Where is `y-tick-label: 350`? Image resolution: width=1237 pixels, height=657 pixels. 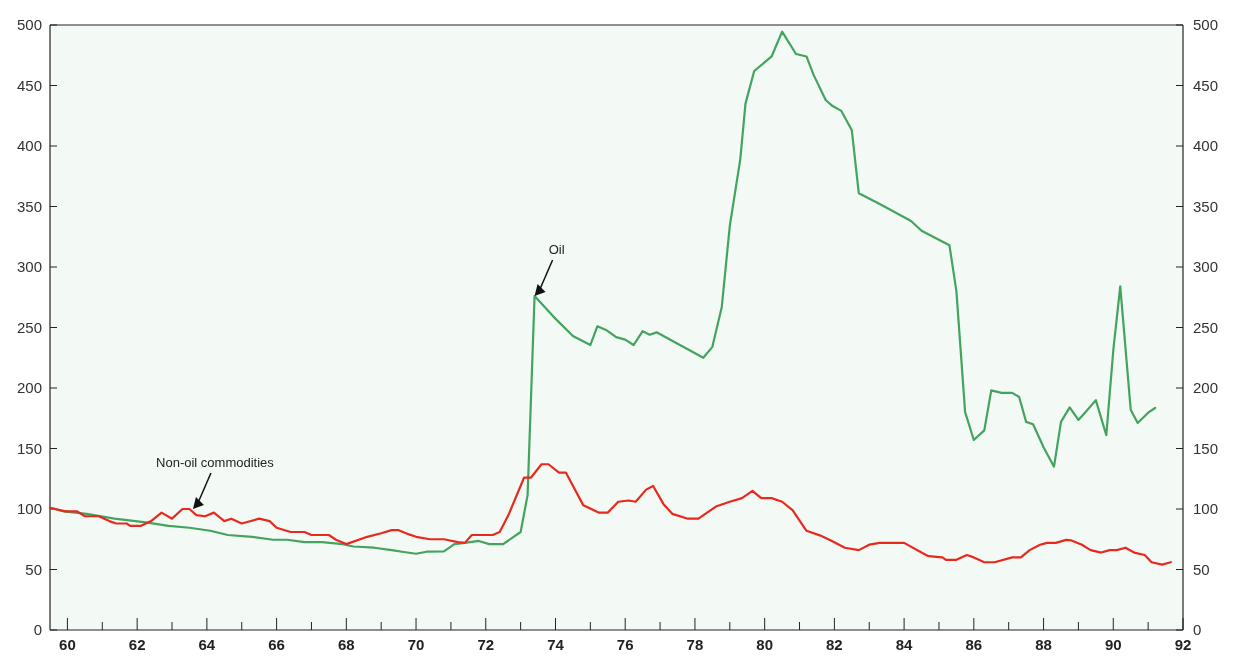 y-tick-label: 350 is located at coordinates (29, 206).